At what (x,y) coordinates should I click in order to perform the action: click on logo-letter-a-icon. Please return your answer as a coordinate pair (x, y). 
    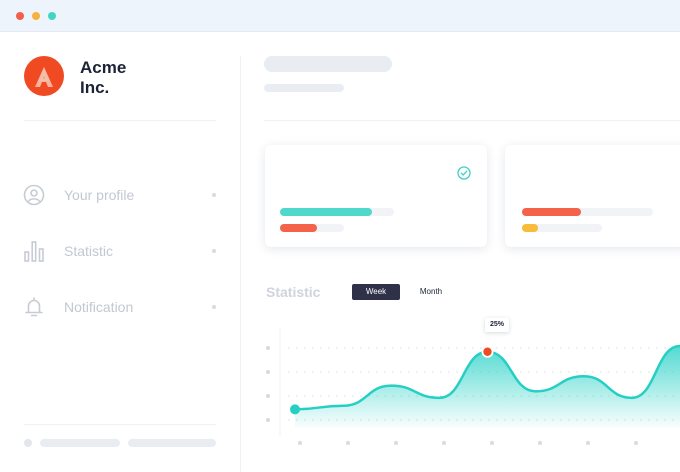
    Looking at the image, I should click on (44, 77).